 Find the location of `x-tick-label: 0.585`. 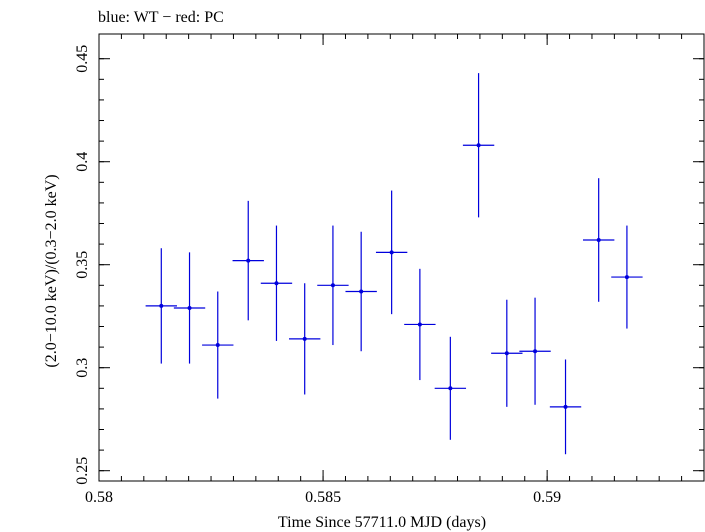

x-tick-label: 0.585 is located at coordinates (323, 497).